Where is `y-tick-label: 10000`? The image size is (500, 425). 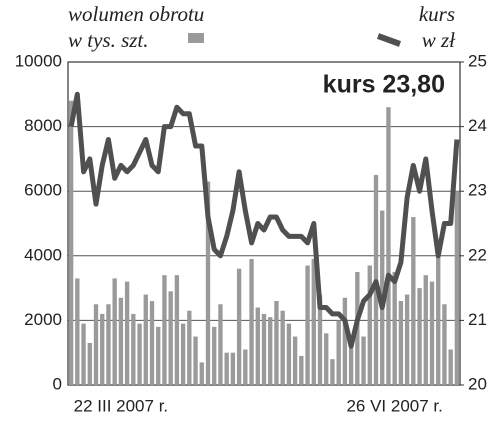
y-tick-label: 10000 is located at coordinates (38, 60).